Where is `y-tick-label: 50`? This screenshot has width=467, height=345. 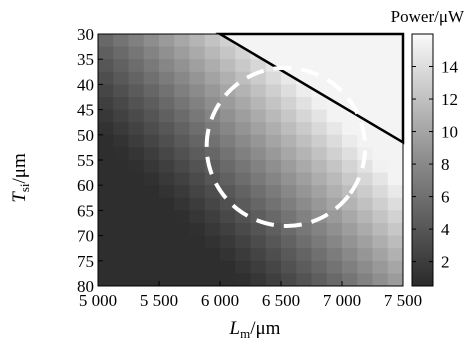
y-tick-label: 50 is located at coordinates (85, 135).